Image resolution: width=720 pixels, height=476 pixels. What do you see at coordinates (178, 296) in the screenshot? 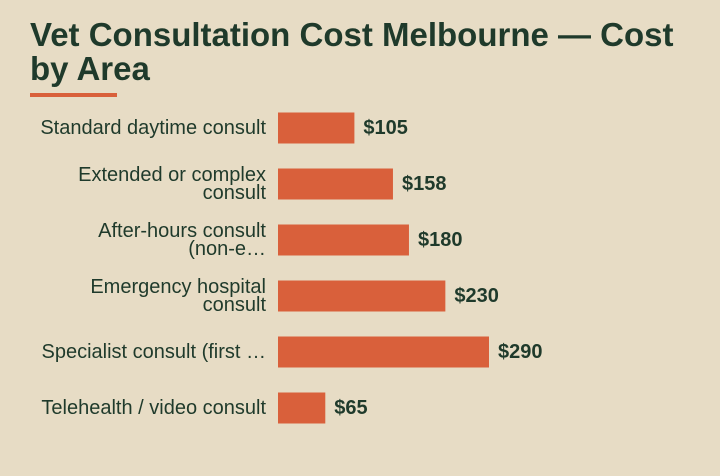
I see `category-label-3: Emergency hospital consult` at bounding box center [178, 296].